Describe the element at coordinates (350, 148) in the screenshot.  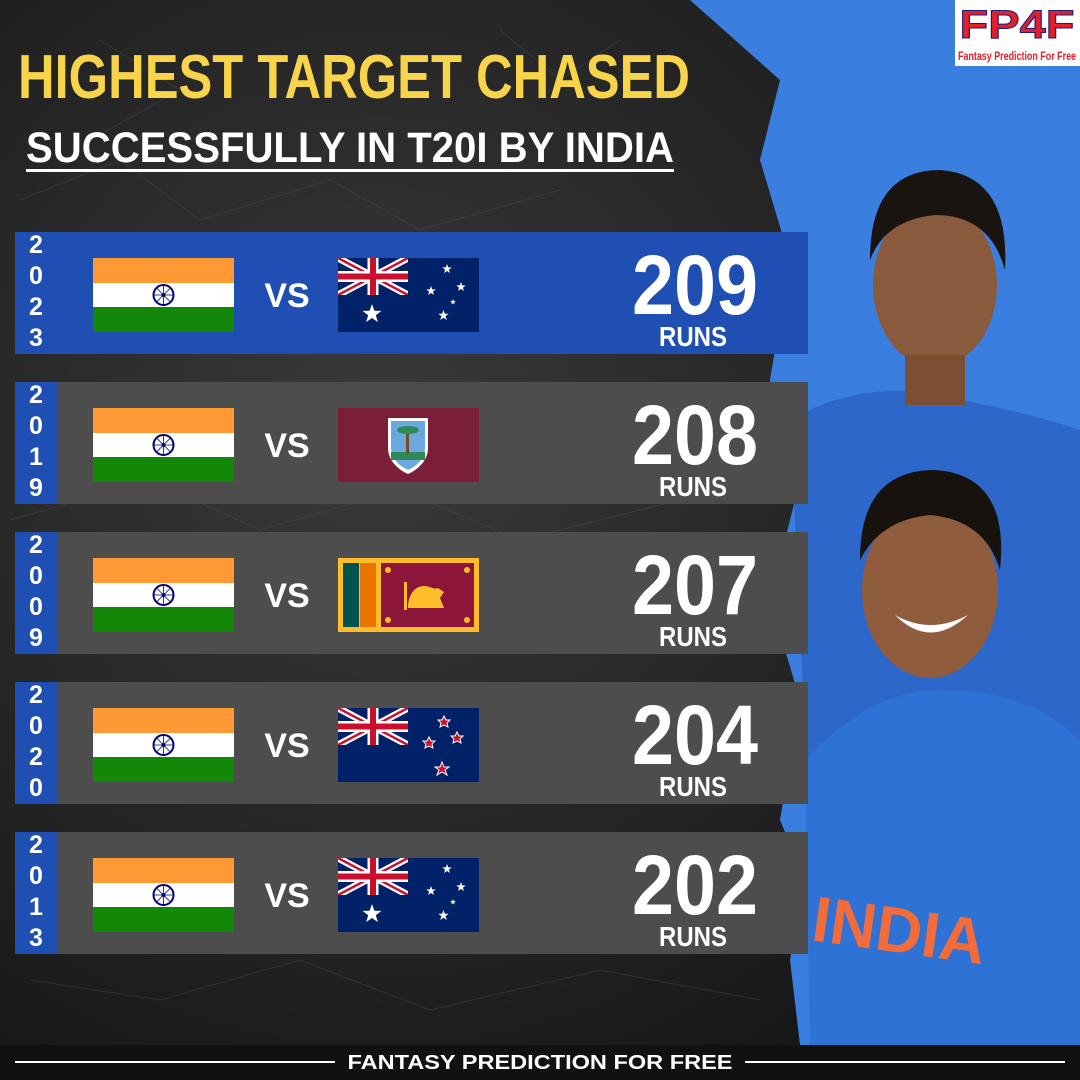
I see `subtitle: SUCCESSFULLY IN T20I BY INDIA` at that location.